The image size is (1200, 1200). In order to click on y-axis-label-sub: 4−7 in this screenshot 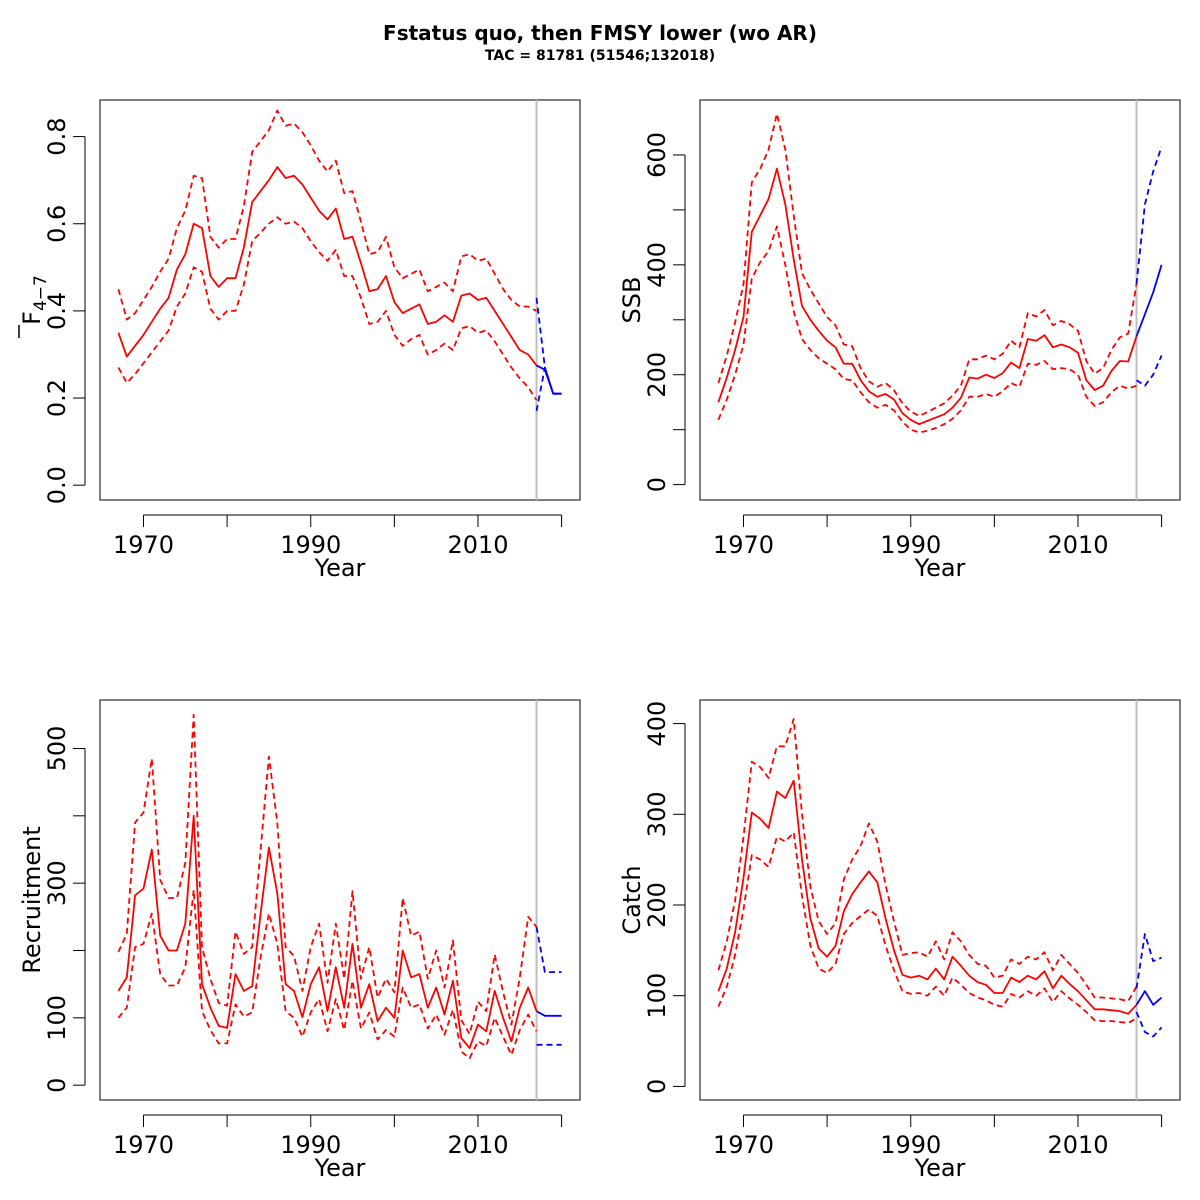, I will do `click(41, 293)`.